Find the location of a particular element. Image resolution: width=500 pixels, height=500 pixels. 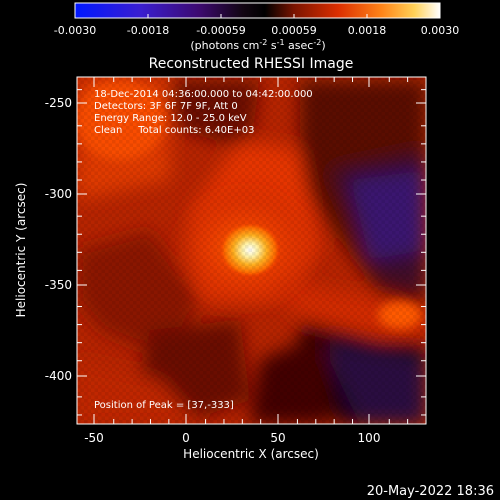

info-line-detectors: Detectors: 3F 6F 7F 9F, Att 0 is located at coordinates (166, 106).